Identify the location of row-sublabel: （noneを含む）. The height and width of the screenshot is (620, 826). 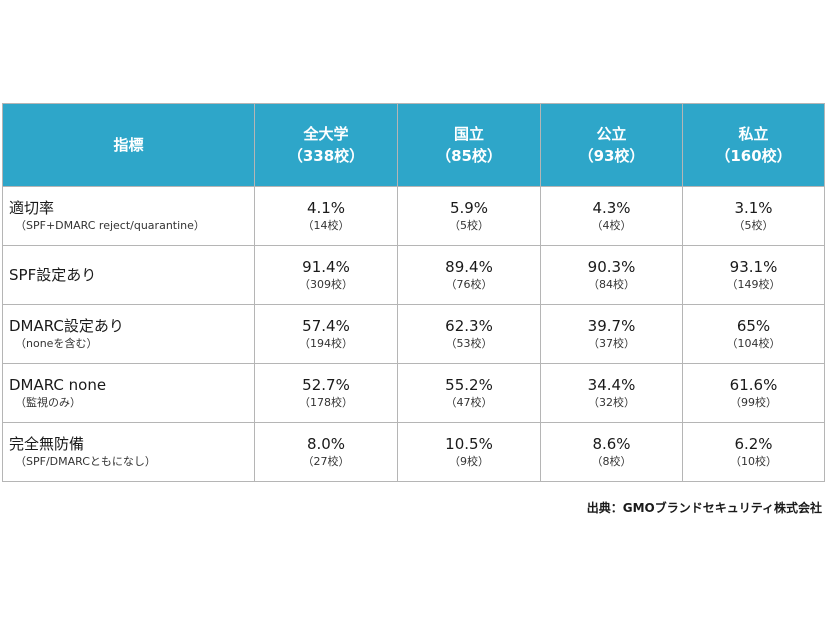
(56, 343).